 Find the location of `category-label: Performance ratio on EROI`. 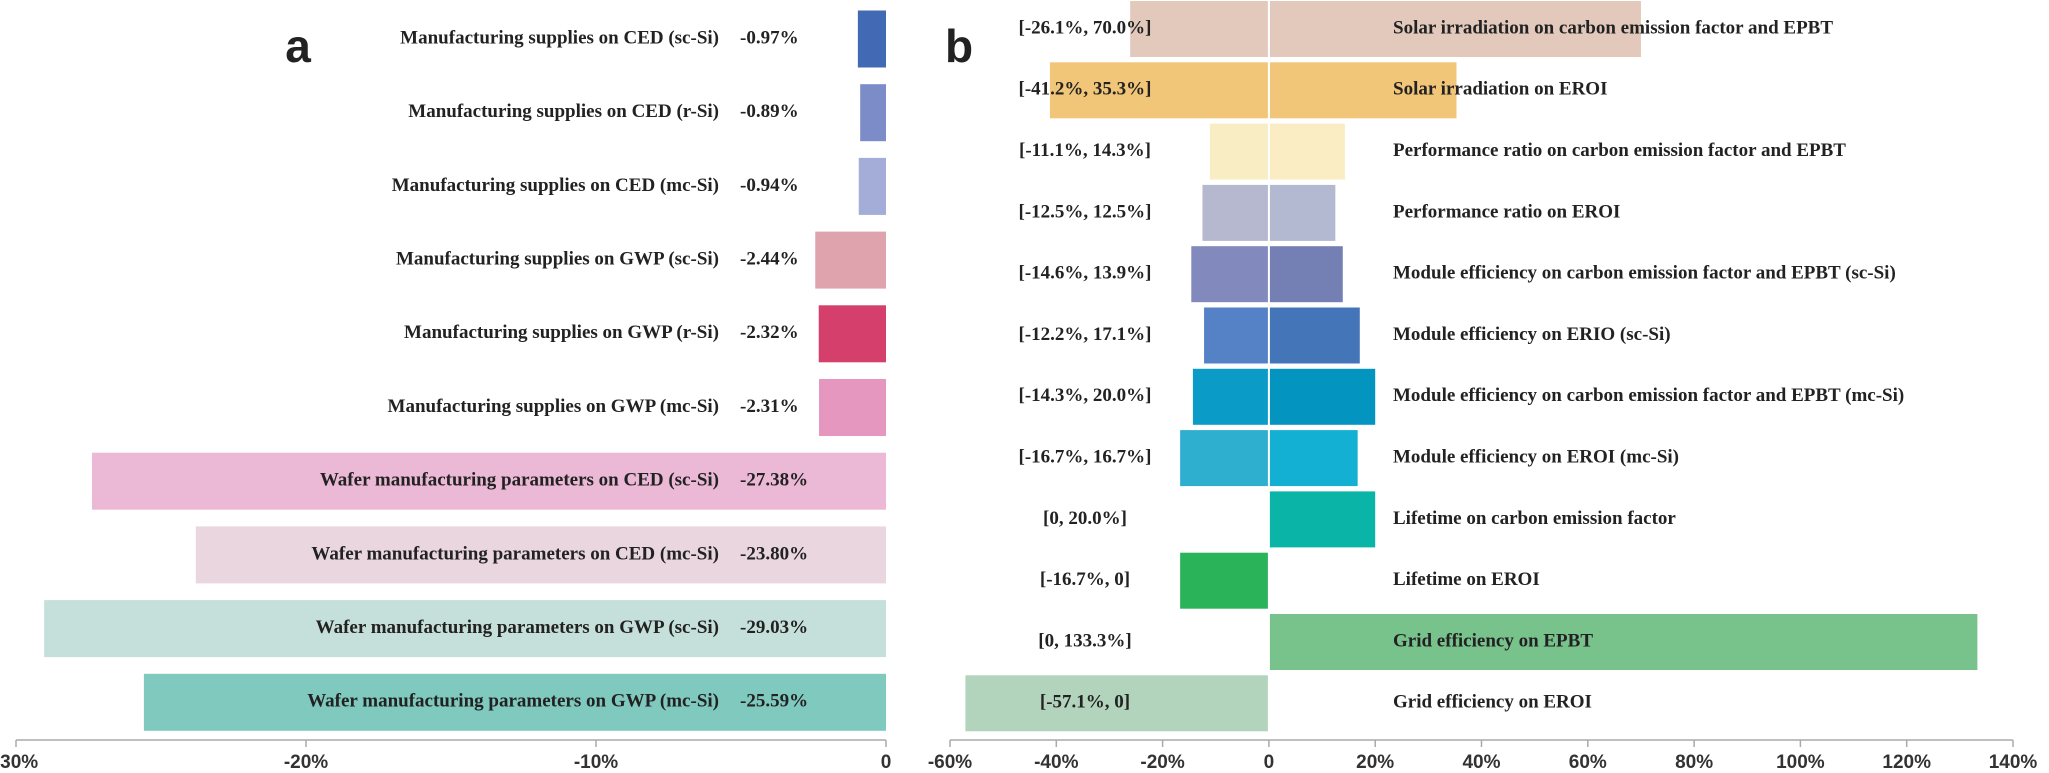

category-label: Performance ratio on EROI is located at coordinates (1506, 211).